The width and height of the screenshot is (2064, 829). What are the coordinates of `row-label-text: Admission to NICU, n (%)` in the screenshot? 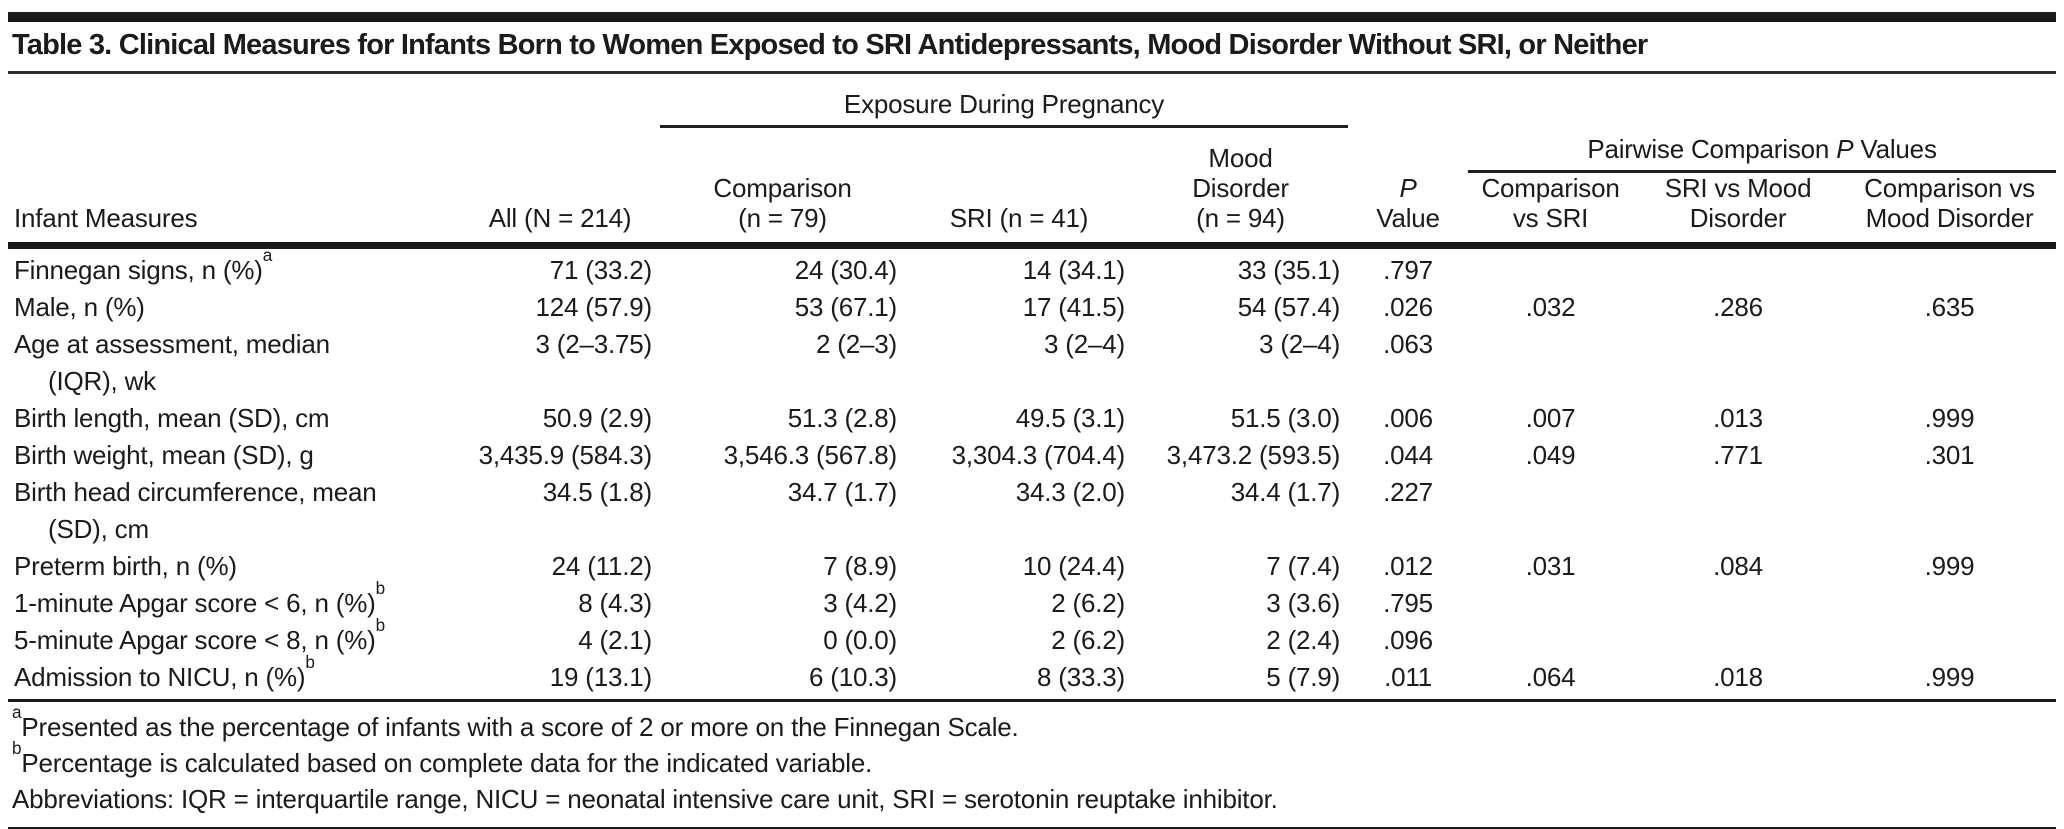 It's located at (160, 676).